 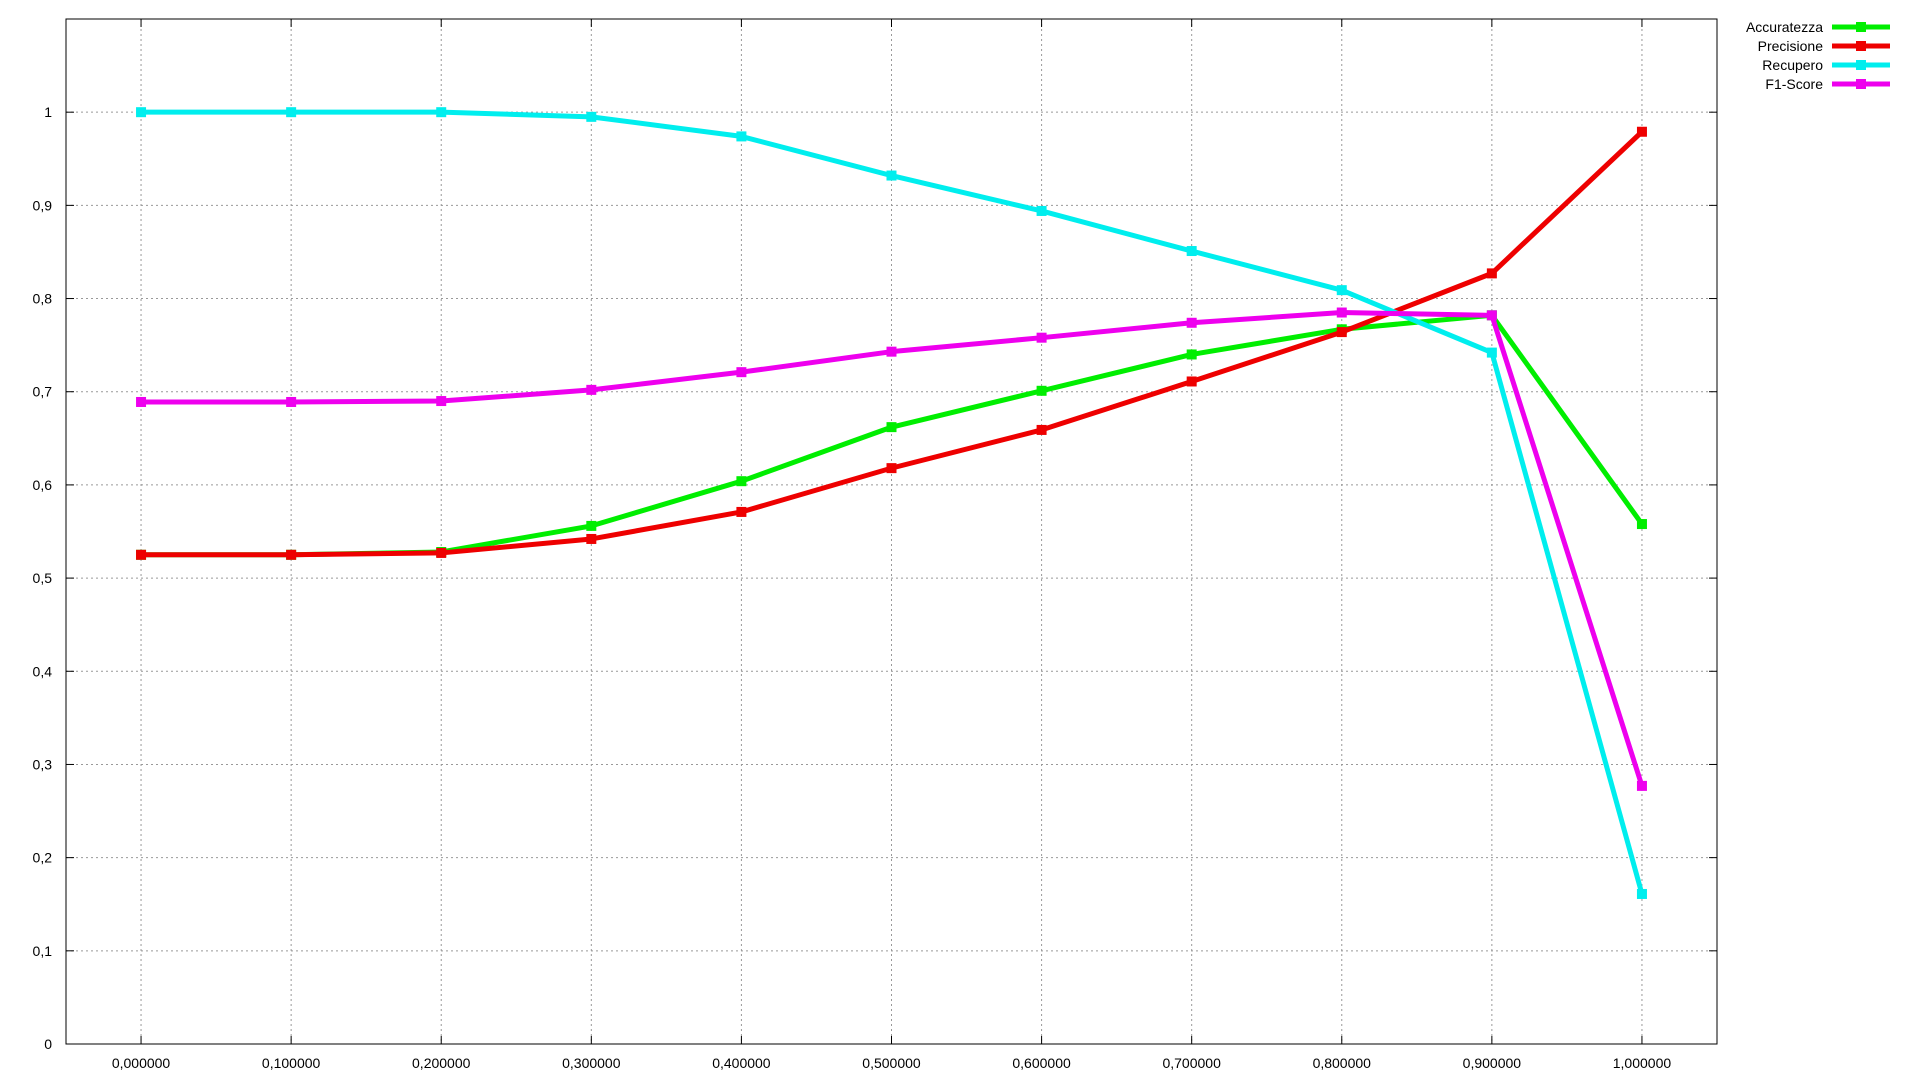 What do you see at coordinates (891, 1063) in the screenshot?
I see `x-tick-label: 0,500000` at bounding box center [891, 1063].